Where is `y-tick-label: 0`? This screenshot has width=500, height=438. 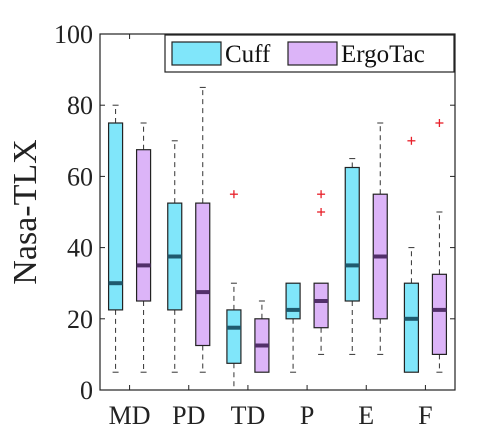
y-tick-label: 0 is located at coordinates (86, 390).